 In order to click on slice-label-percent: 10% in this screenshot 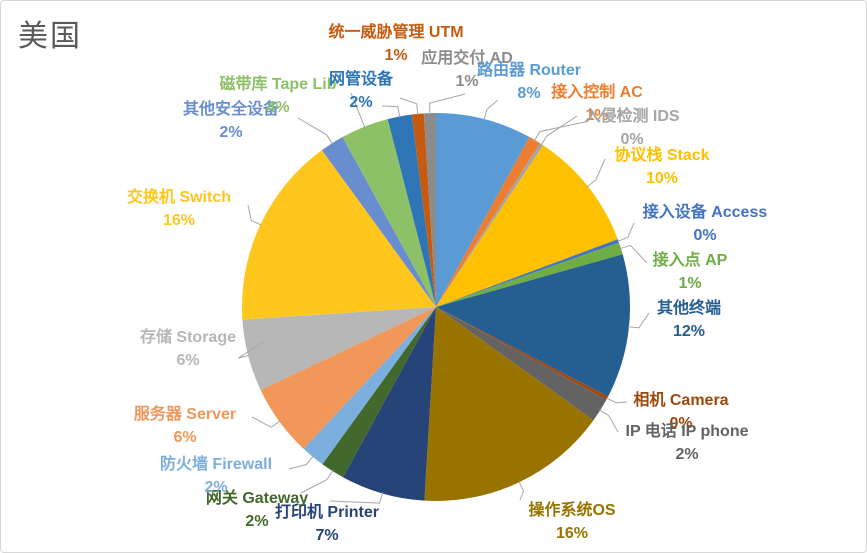, I will do `click(662, 178)`.